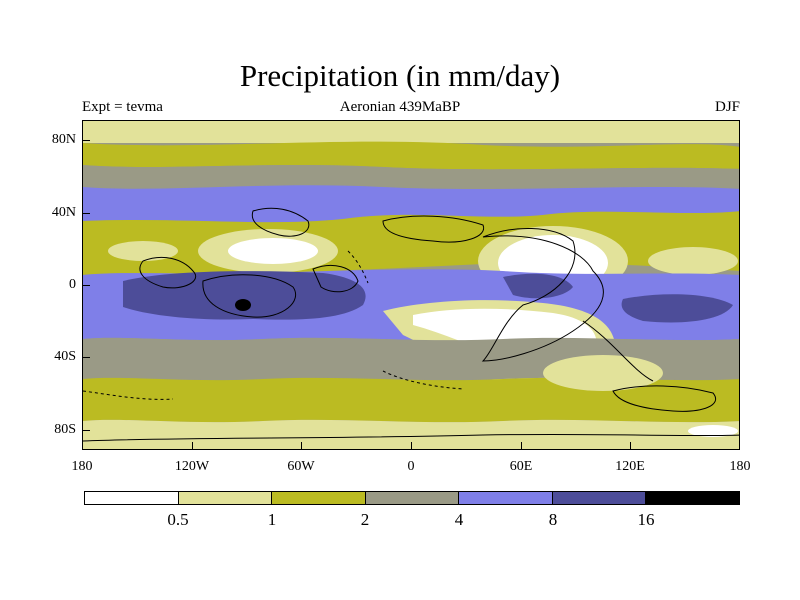 The width and height of the screenshot is (800, 600). Describe the element at coordinates (63, 212) in the screenshot. I see `lat-label: 40N` at that location.